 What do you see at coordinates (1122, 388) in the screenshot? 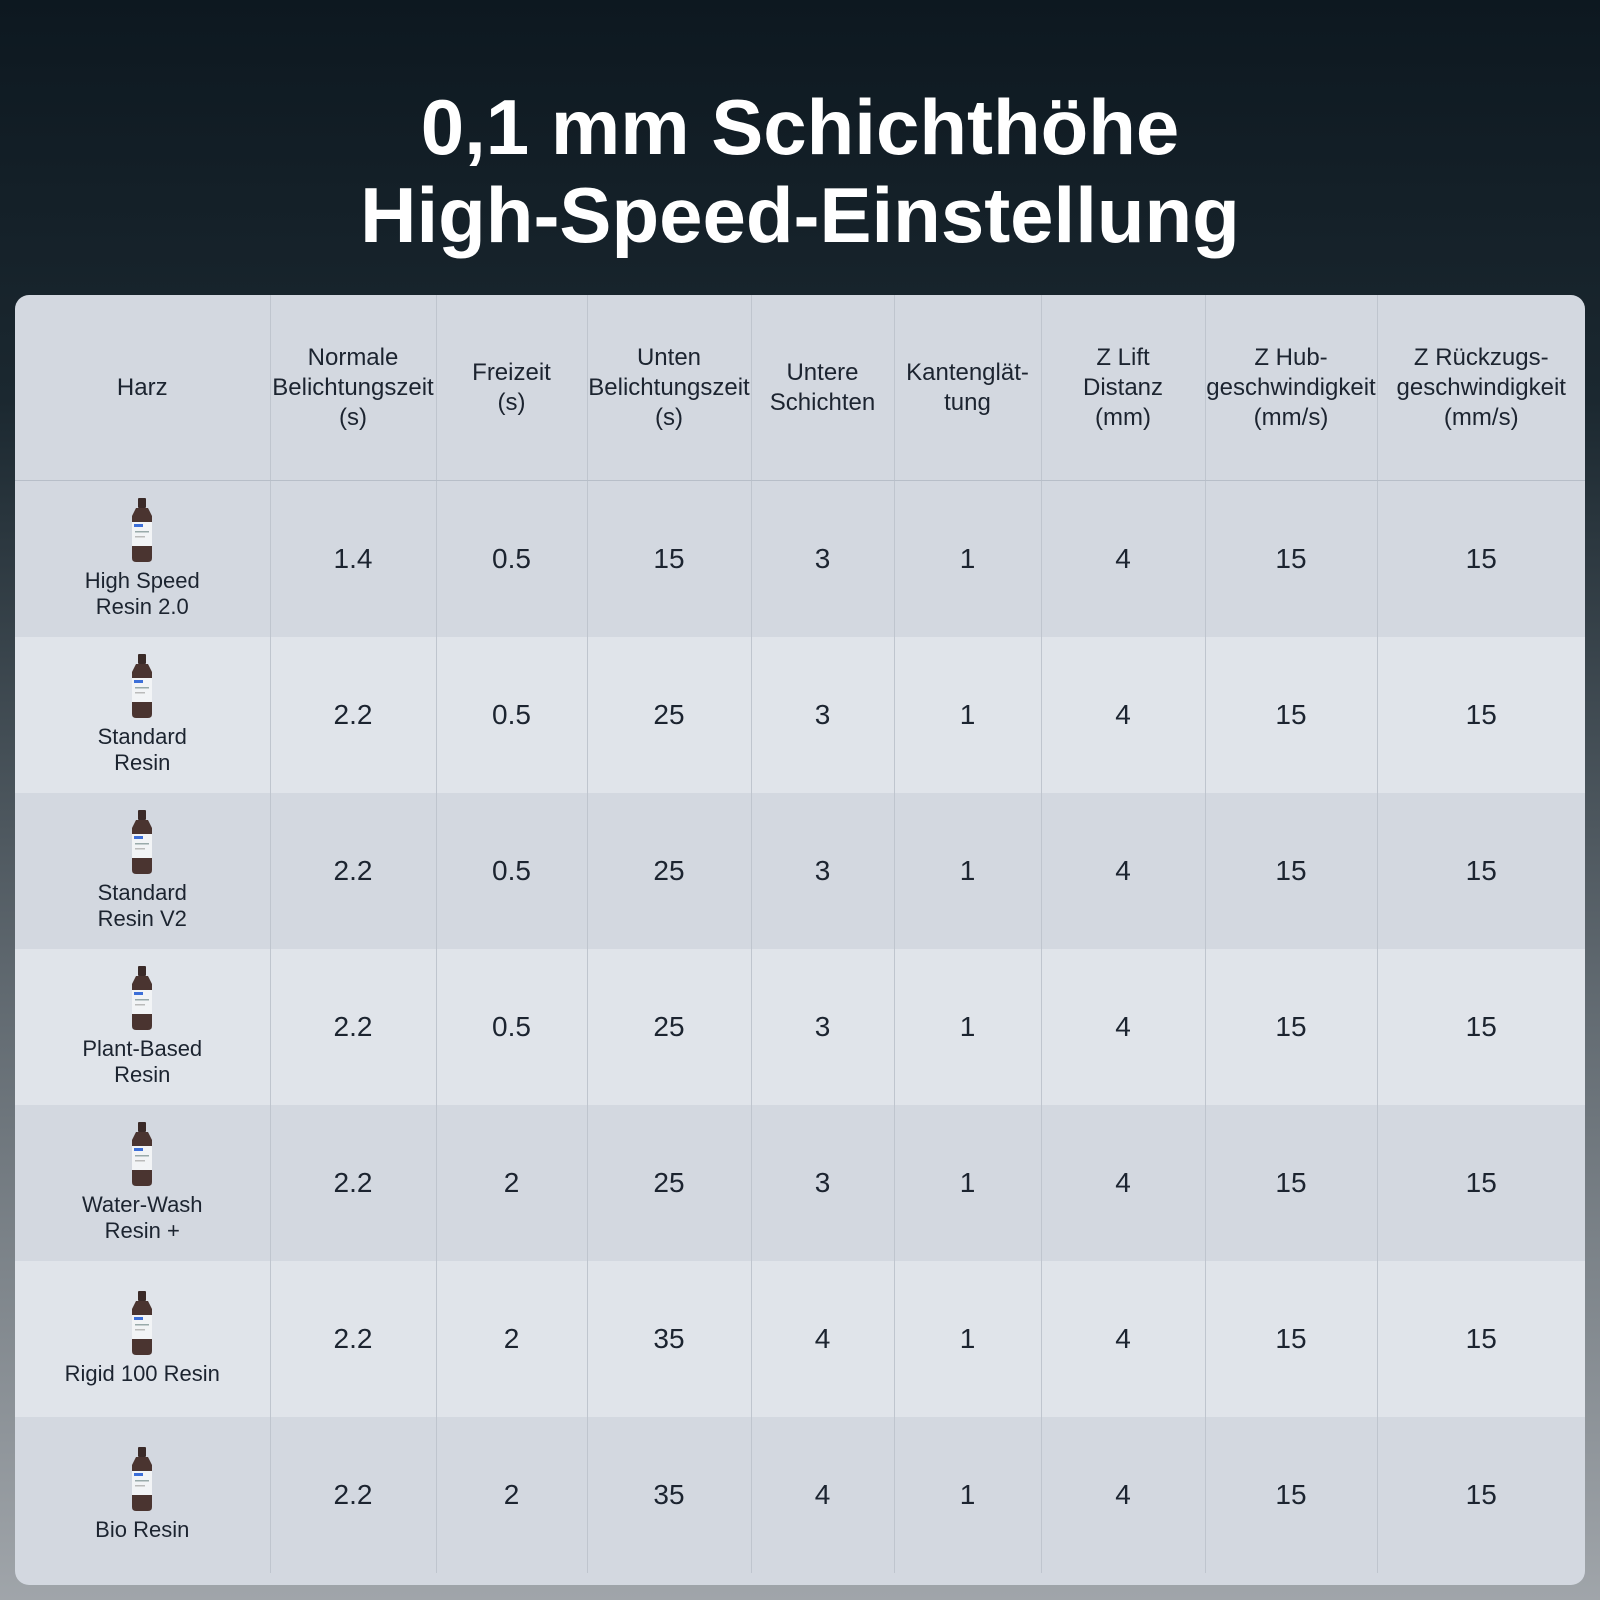
I see `column-header: Z Lift Distanz (mm)` at bounding box center [1122, 388].